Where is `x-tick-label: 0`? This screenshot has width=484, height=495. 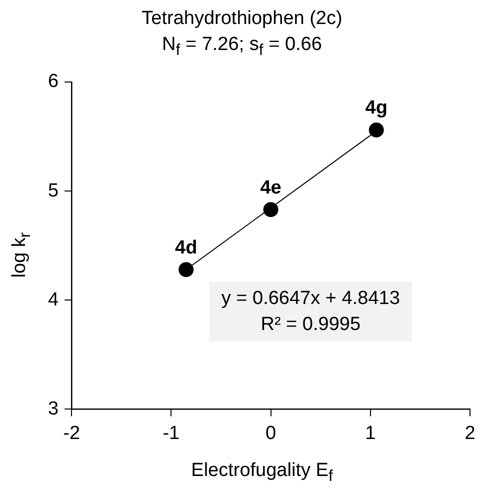
x-tick-label: 0 is located at coordinates (270, 433).